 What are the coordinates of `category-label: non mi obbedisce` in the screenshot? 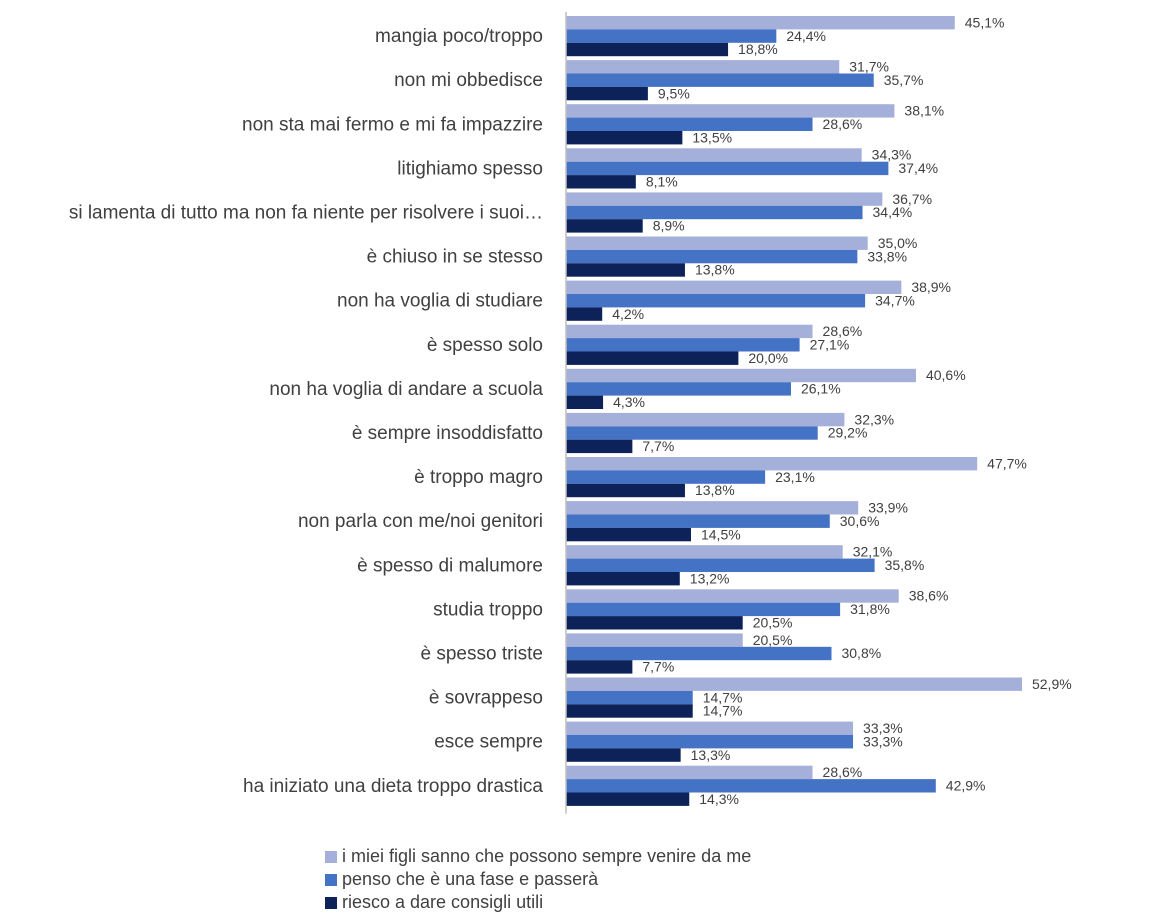 It's located at (468, 80).